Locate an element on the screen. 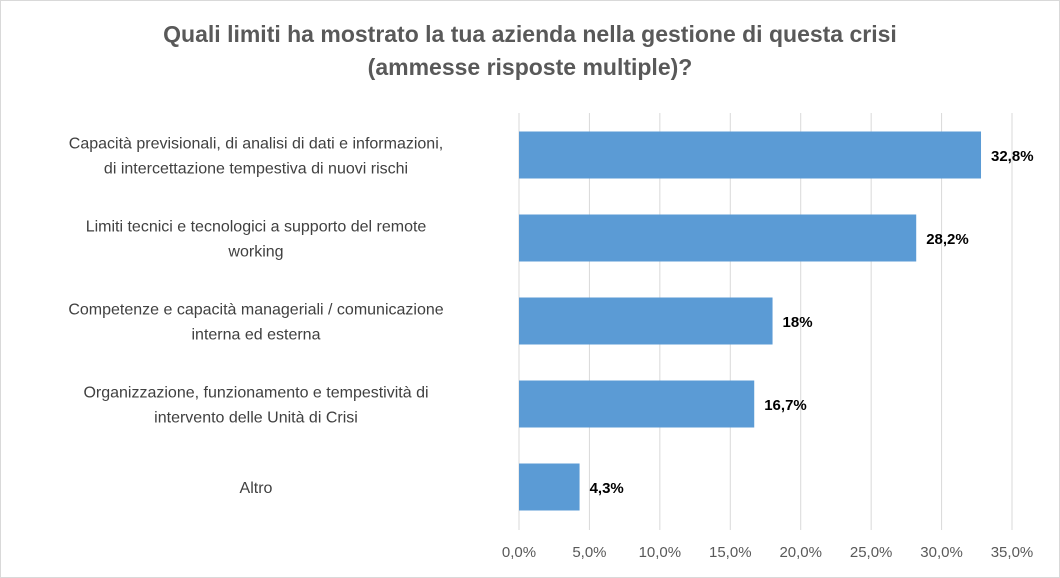 The height and width of the screenshot is (578, 1060). data-label: 32,8% is located at coordinates (1012, 156).